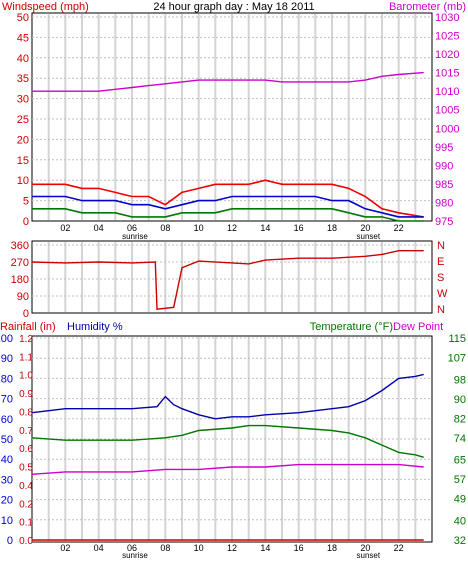  Describe the element at coordinates (26, 394) in the screenshot. I see `rainfall-tick-label: 0.9` at that location.